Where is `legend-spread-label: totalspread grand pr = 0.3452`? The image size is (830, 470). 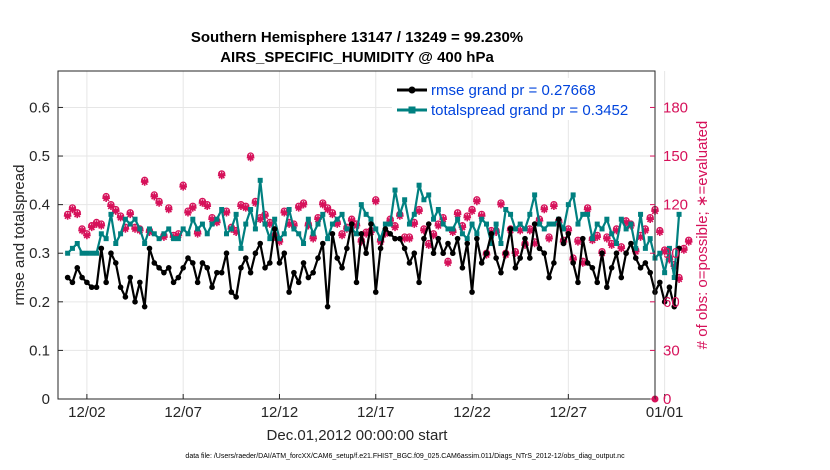 legend-spread-label: totalspread grand pr = 0.3452 is located at coordinates (529, 110).